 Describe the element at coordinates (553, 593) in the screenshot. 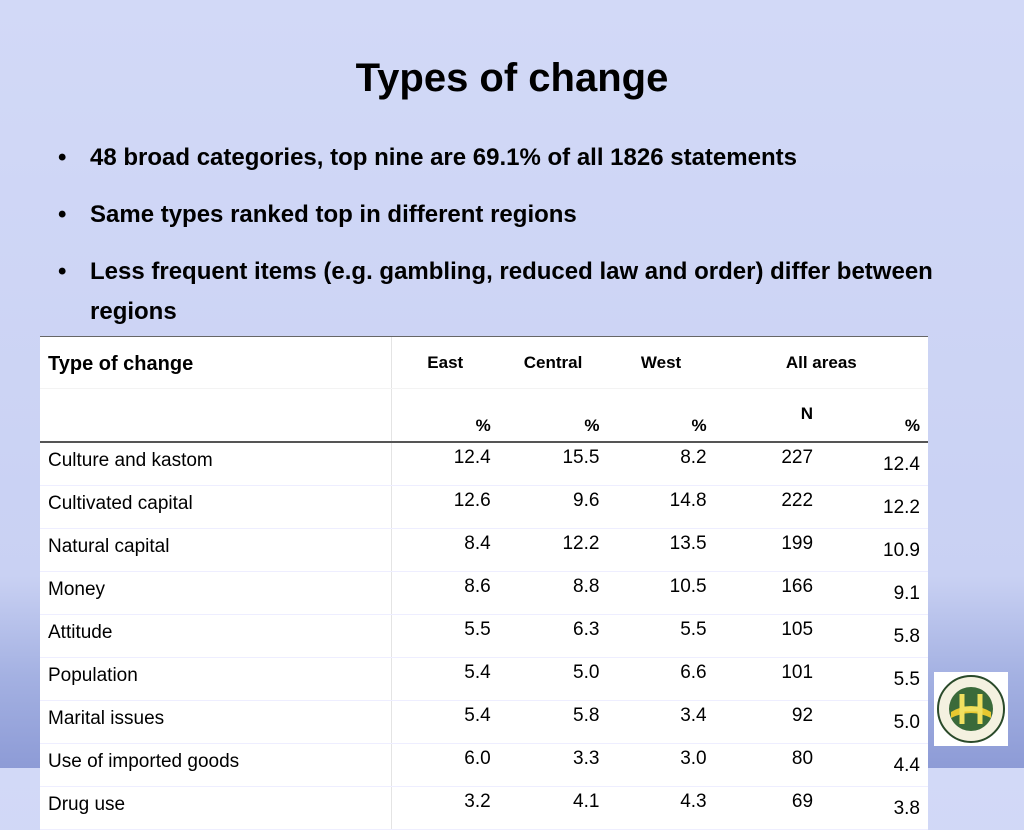

I see `table-cell: 8.8` at that location.